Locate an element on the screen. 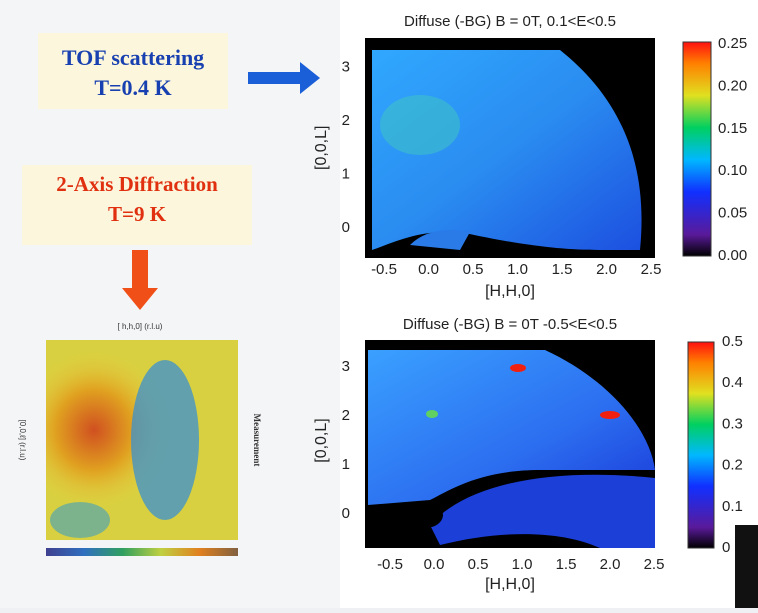 This screenshot has width=758, height=613. arrow-down is located at coordinates (140, 280).